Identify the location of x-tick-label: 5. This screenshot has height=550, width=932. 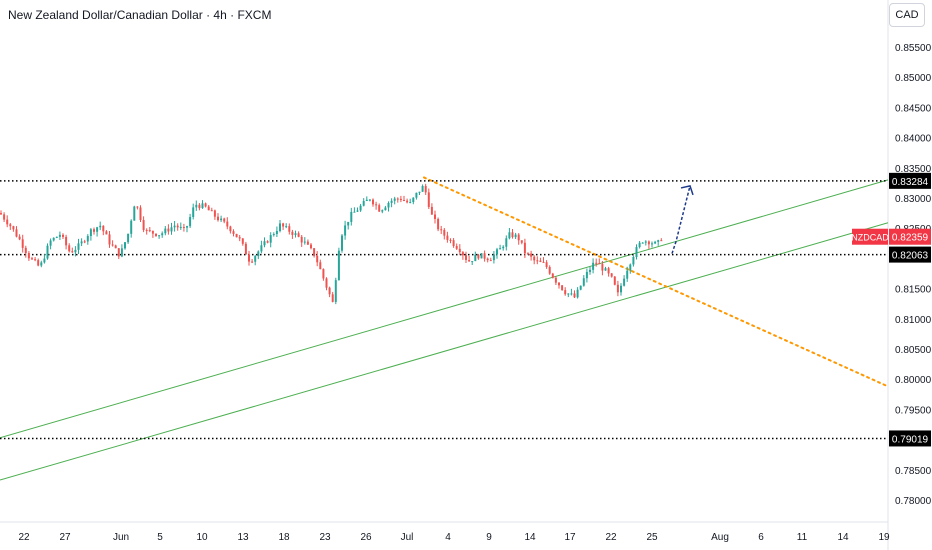
(160, 537).